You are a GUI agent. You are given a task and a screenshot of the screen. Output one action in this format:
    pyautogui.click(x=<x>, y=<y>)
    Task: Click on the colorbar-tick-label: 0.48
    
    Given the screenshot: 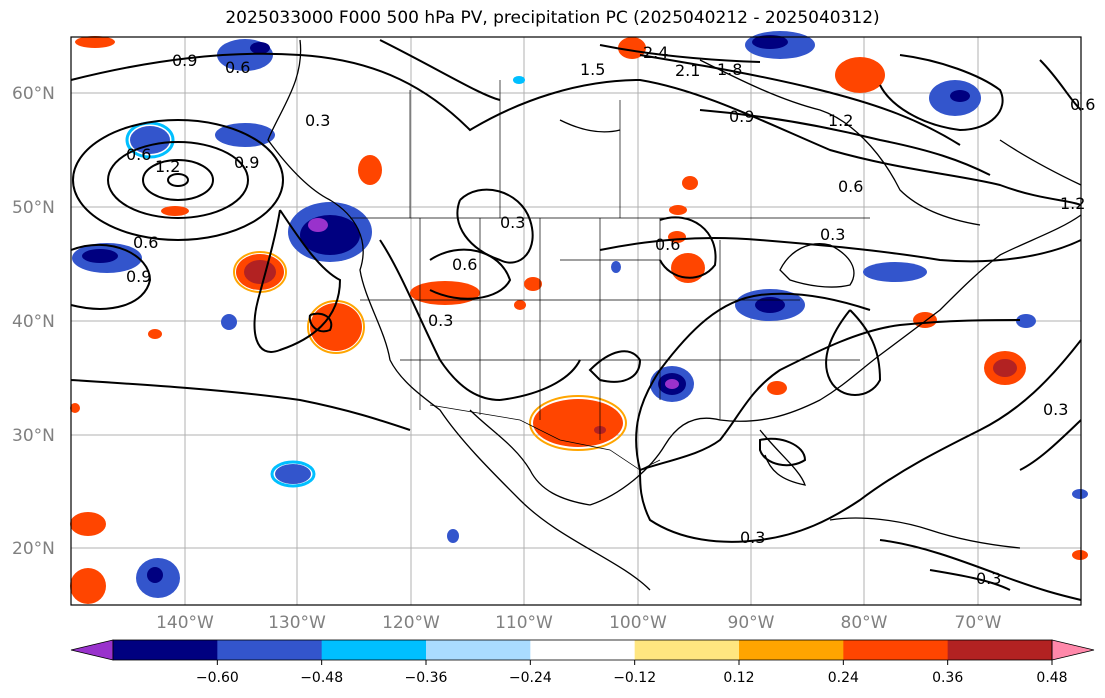 What is the action you would take?
    pyautogui.click(x=1051, y=678)
    